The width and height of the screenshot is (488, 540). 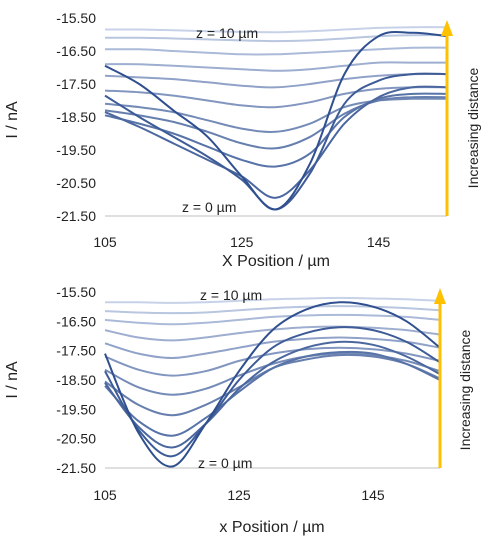 I want to click on x-axis-label: x Position / µm, so click(x=271, y=527).